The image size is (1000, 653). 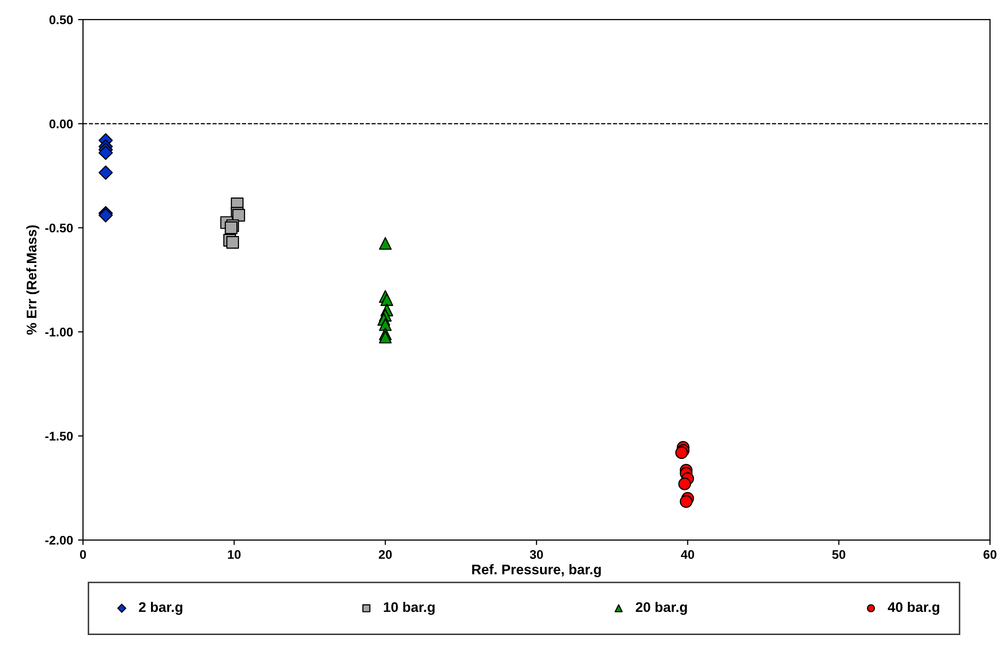 What do you see at coordinates (83, 554) in the screenshot?
I see `x-tick-label: 0` at bounding box center [83, 554].